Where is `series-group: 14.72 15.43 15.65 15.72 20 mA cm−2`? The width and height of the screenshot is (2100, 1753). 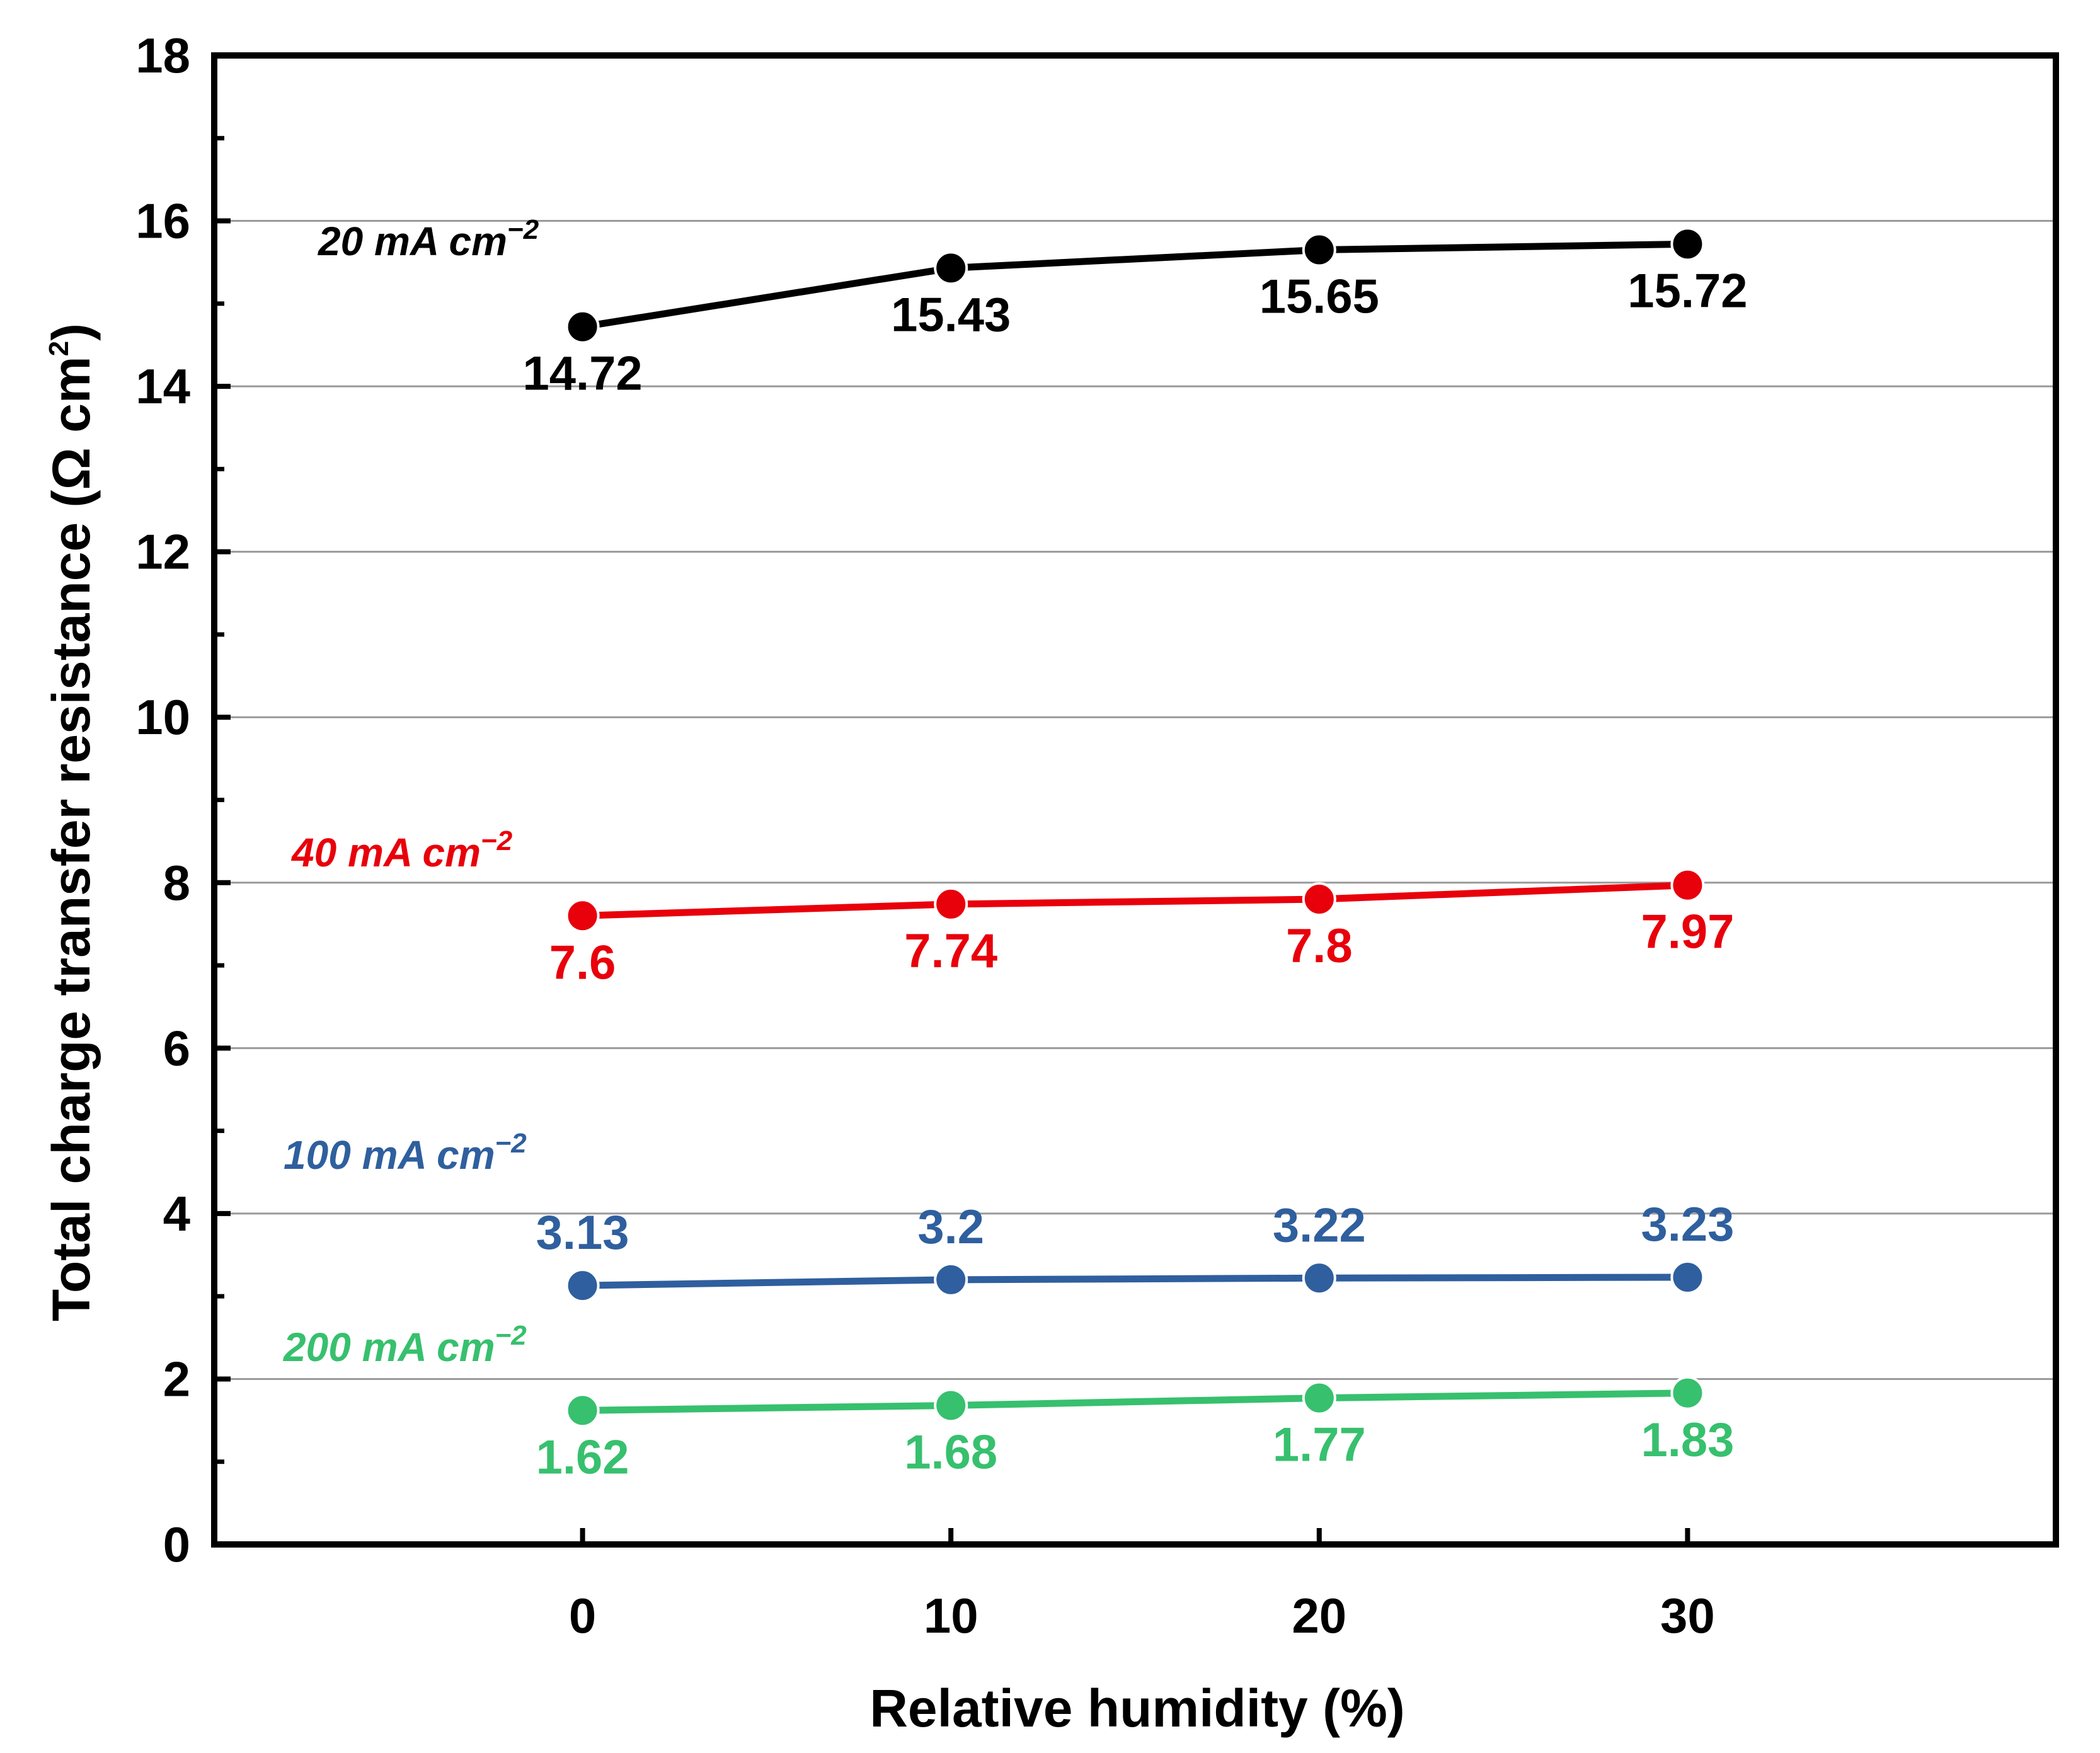 series-group: 14.72 15.43 15.65 15.72 20 mA cm−2 is located at coordinates (1032, 307).